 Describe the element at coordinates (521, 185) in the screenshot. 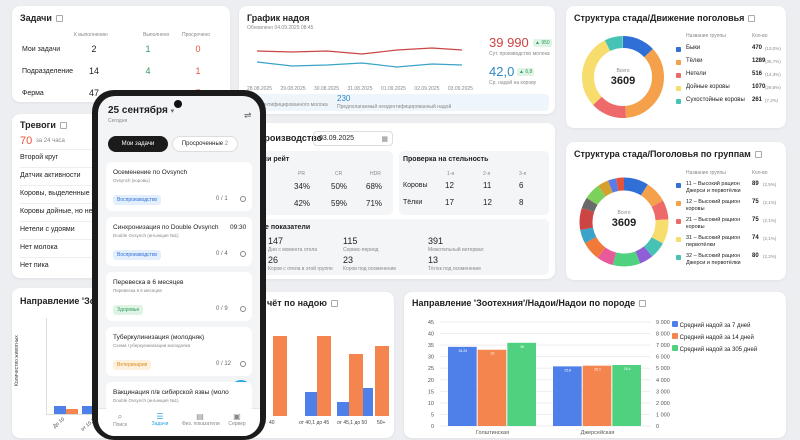

I see `check-val: 6` at that location.